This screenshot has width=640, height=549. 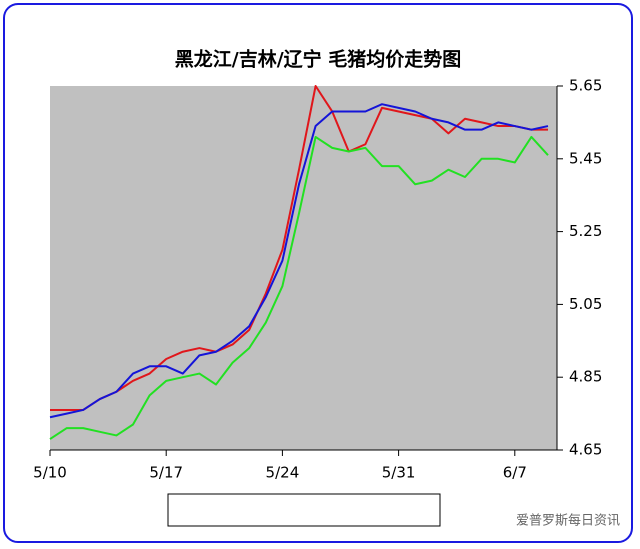 I want to click on legend, so click(x=304, y=510).